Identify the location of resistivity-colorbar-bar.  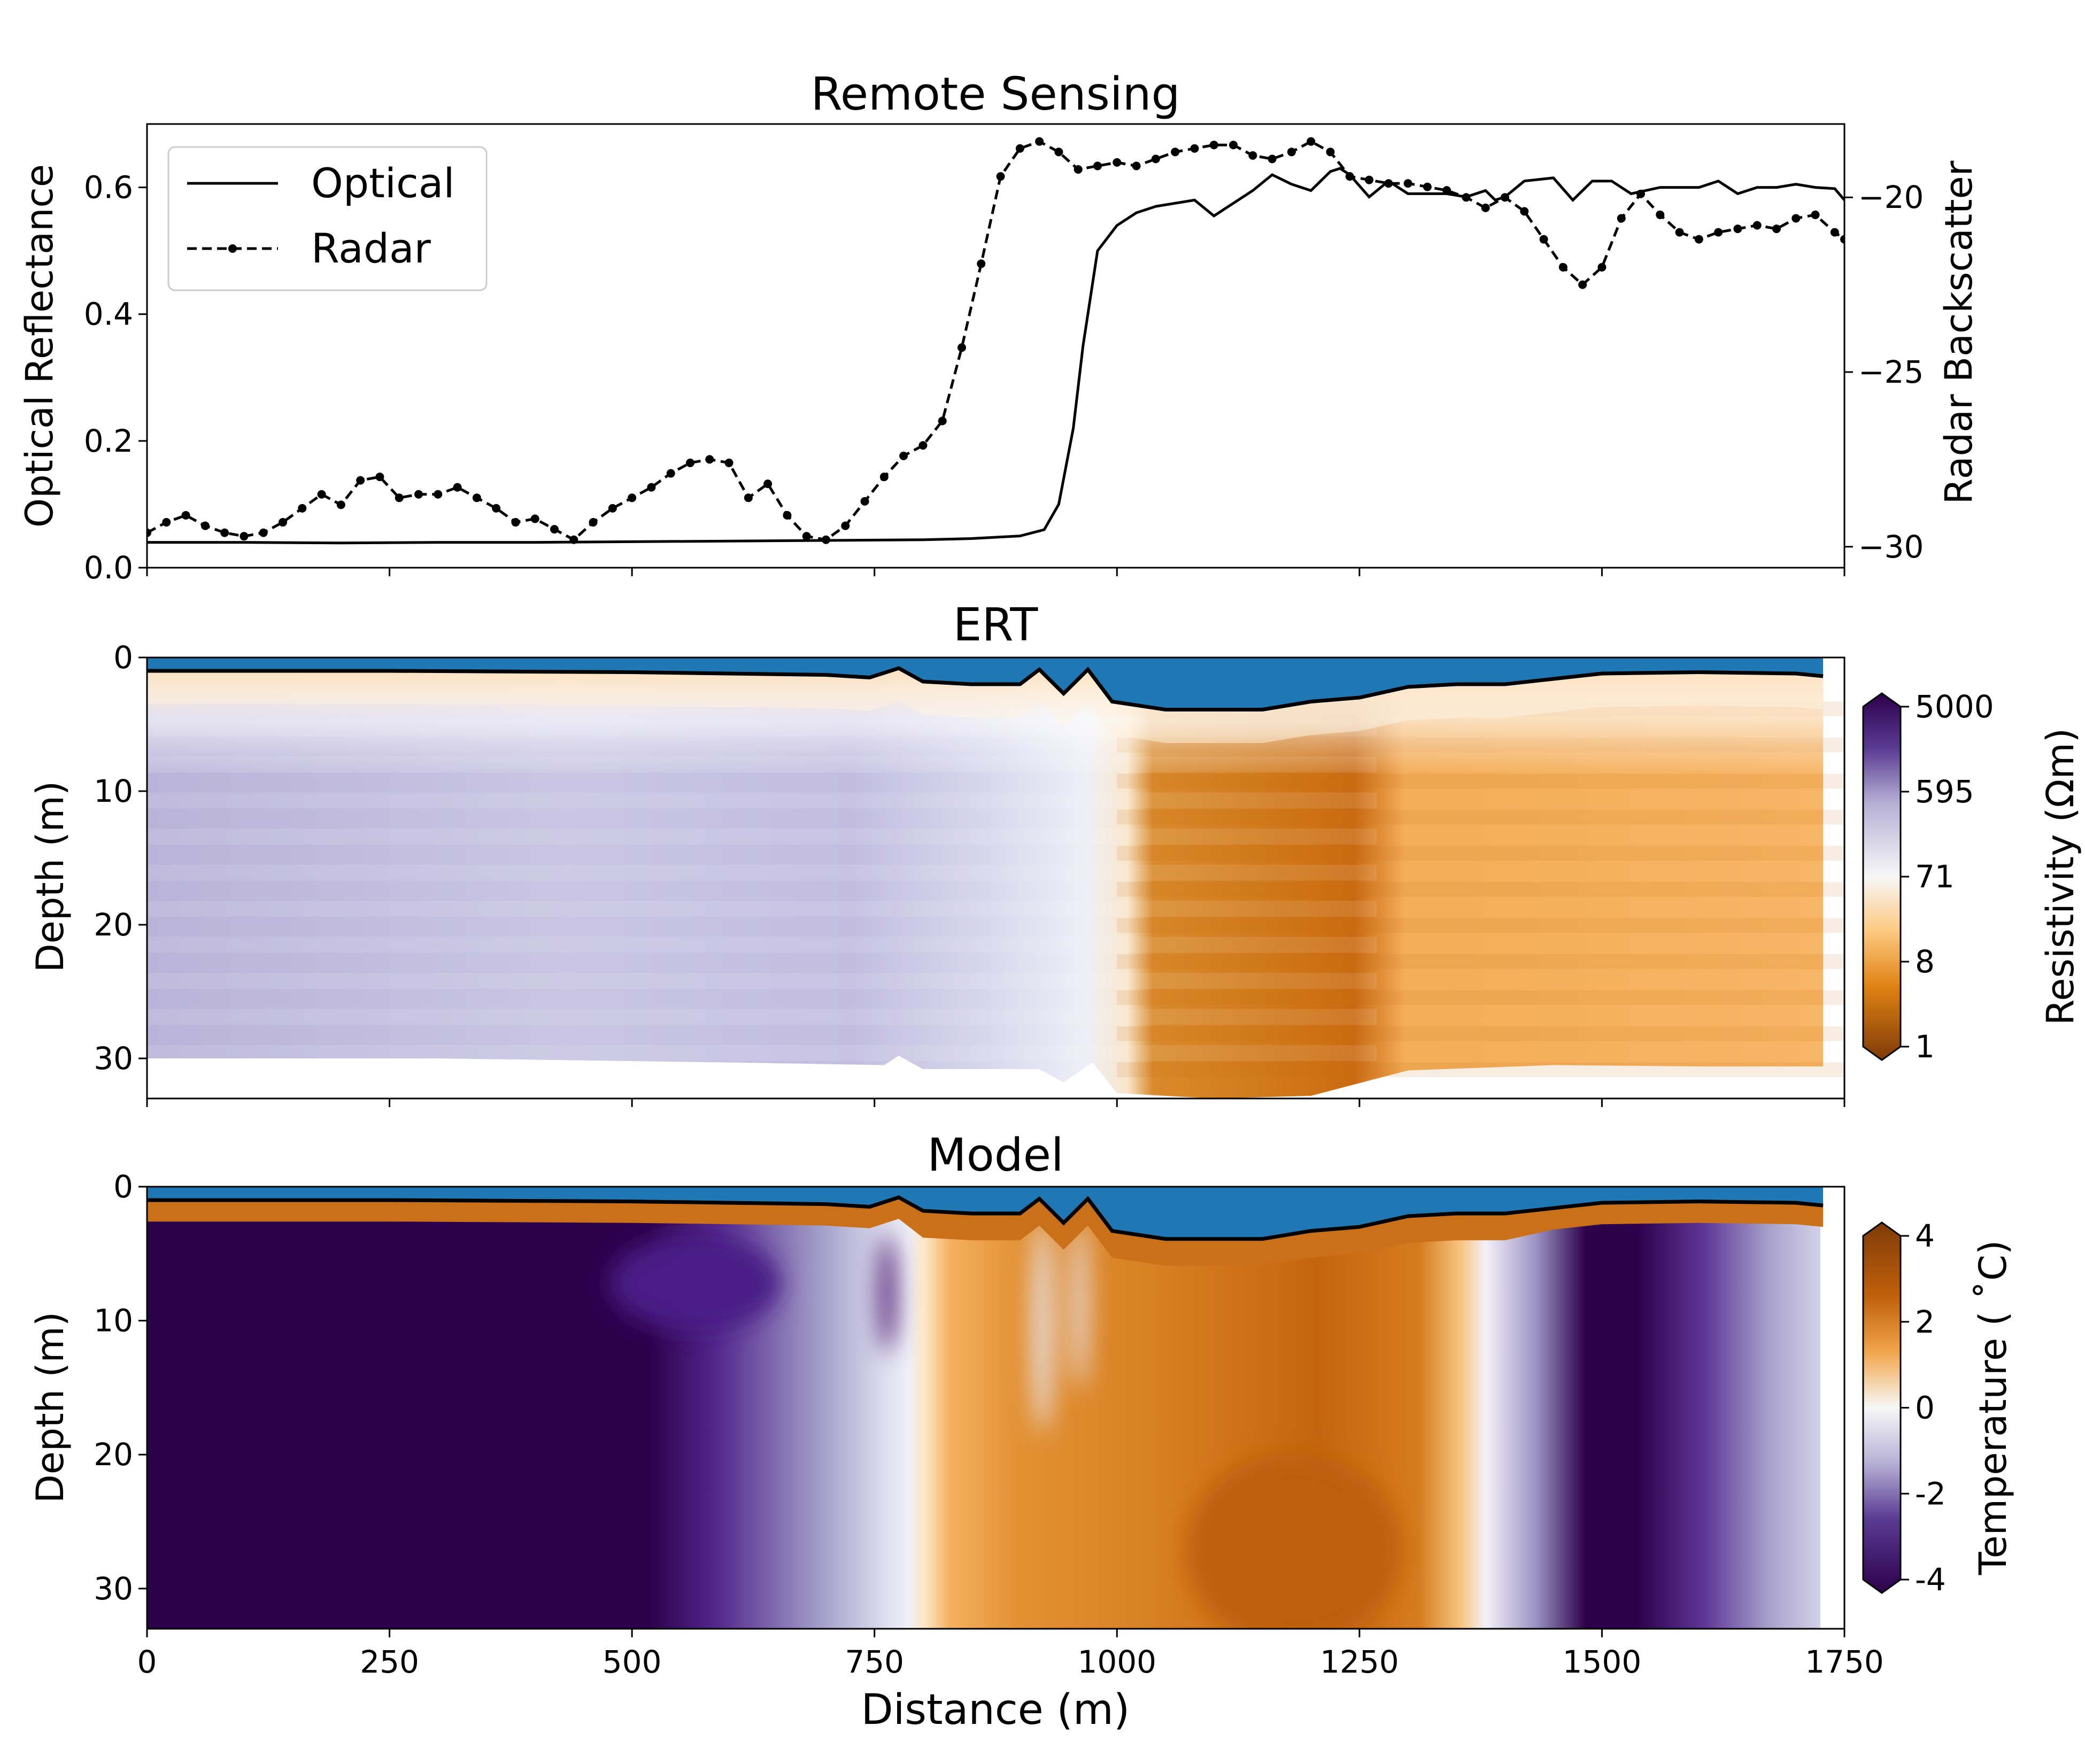
(1882, 877).